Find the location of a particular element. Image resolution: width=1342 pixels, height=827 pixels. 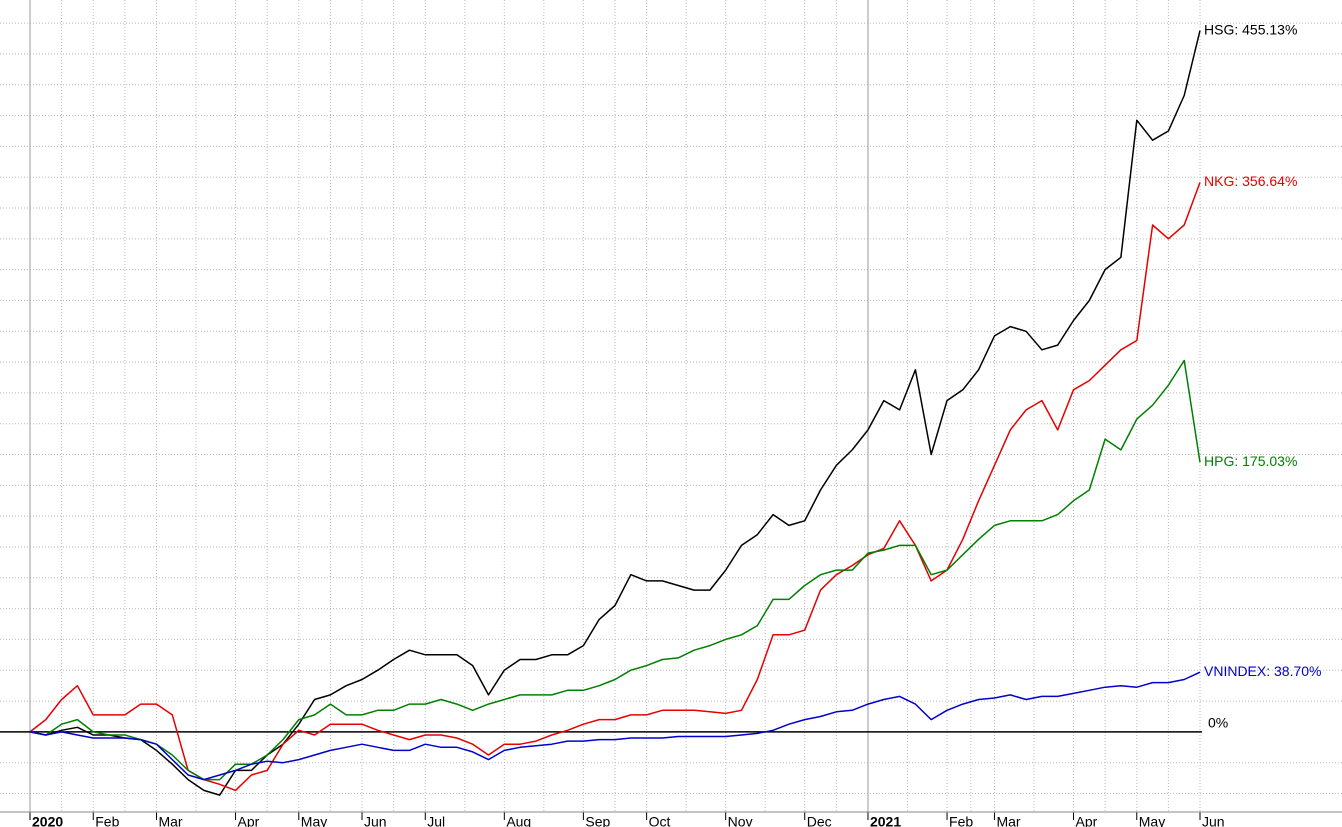

x-tick-label: Oct is located at coordinates (660, 820).